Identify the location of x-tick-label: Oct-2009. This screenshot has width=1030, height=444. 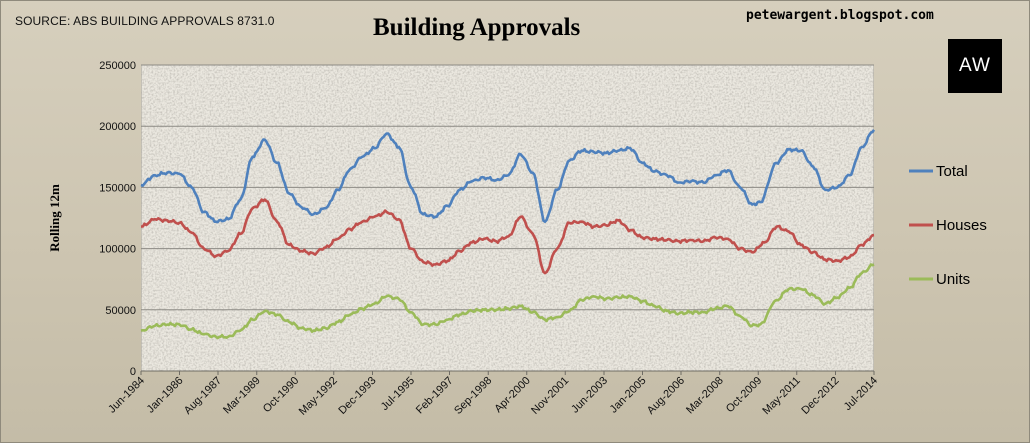
(744, 395).